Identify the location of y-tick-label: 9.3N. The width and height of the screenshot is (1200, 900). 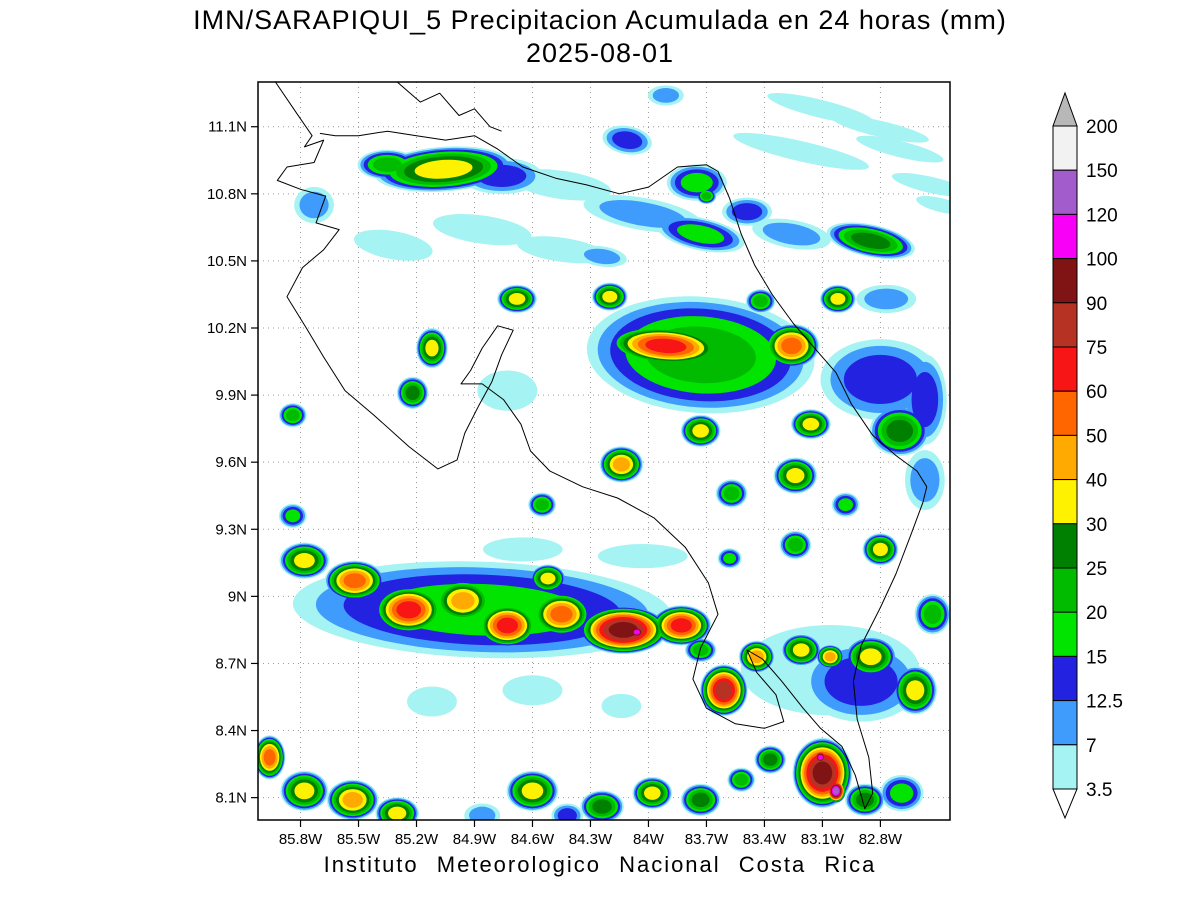
(231, 529).